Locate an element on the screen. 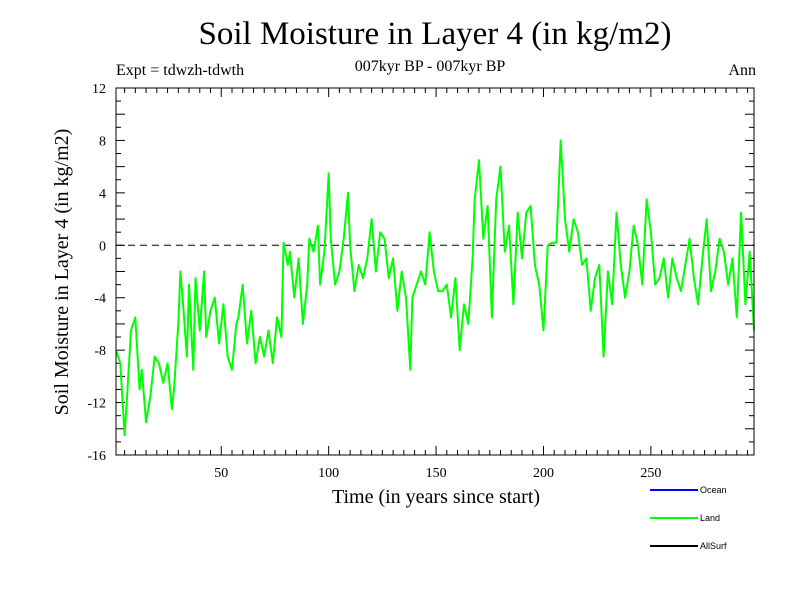 Image resolution: width=800 pixels, height=600 pixels. x-axis-label: Time (in years since start) is located at coordinates (436, 497).